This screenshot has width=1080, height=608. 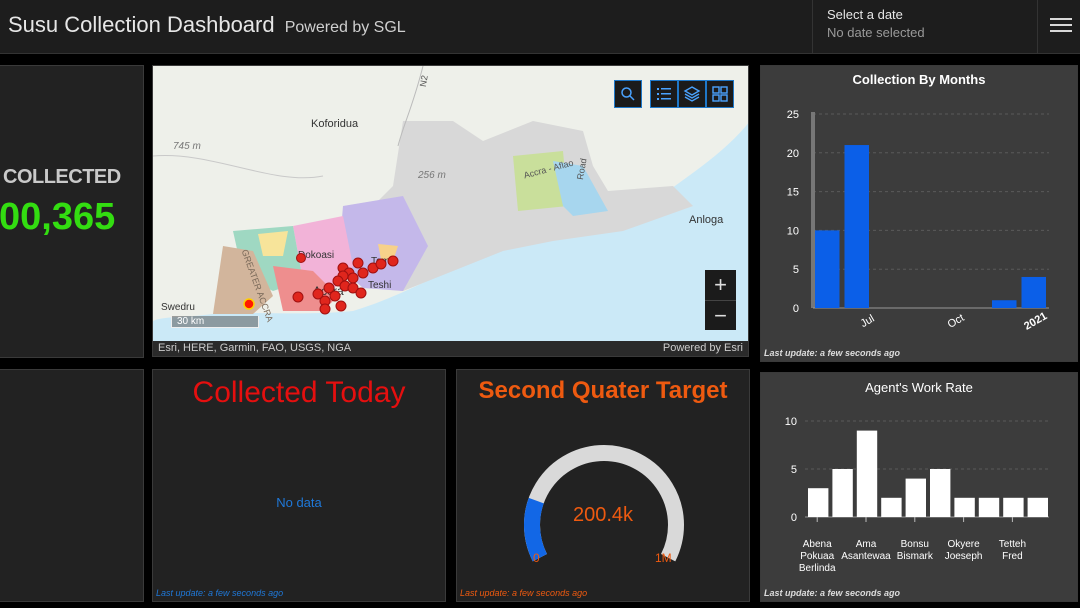 I want to click on legend-list-icon, so click(x=664, y=94).